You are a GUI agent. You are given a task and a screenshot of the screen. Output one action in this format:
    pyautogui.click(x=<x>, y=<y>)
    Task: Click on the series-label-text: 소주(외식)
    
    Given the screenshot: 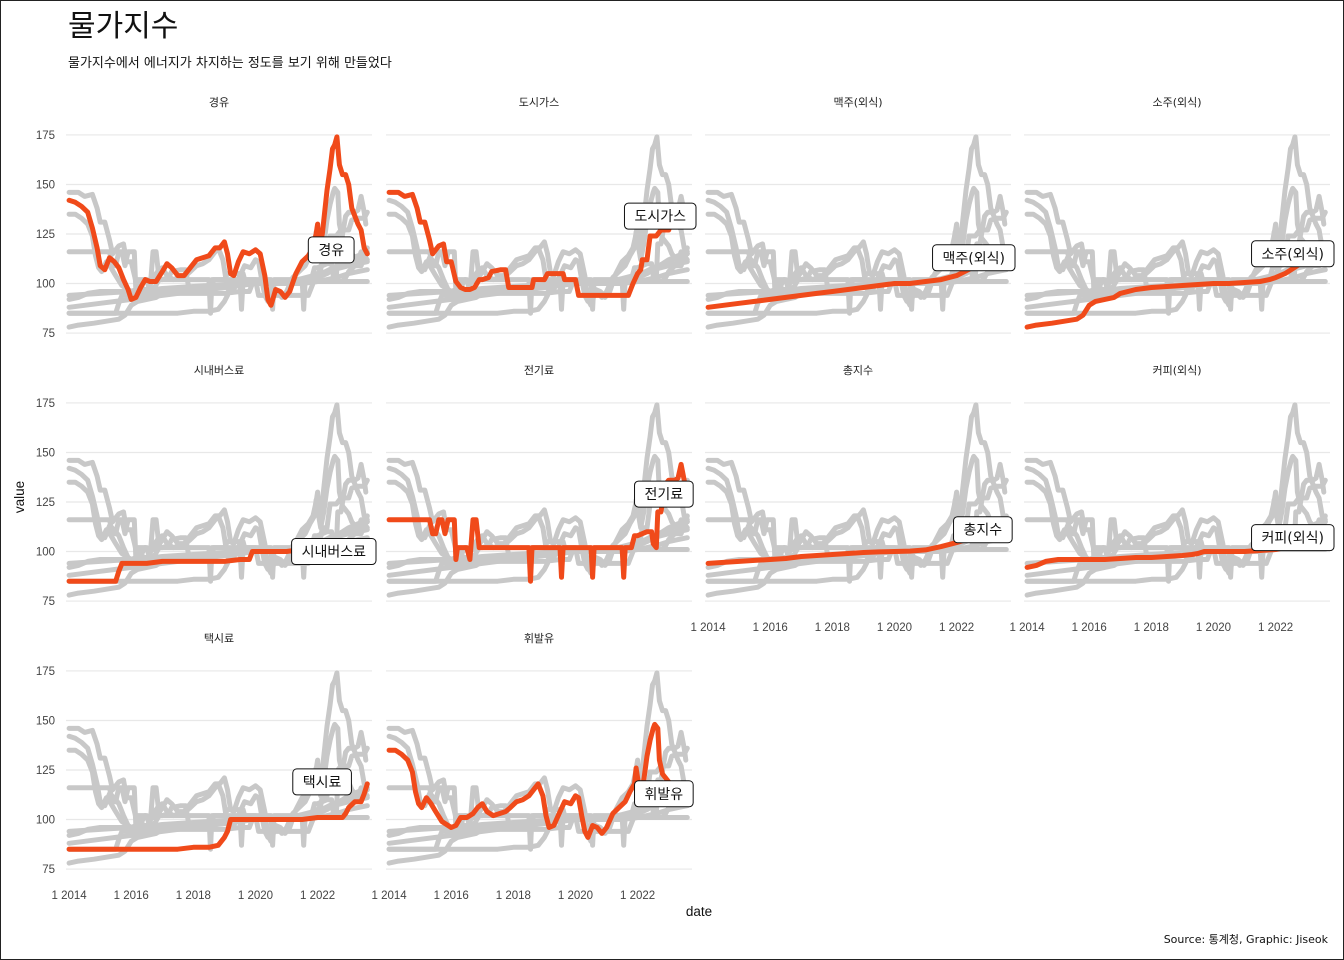 What is the action you would take?
    pyautogui.click(x=1293, y=255)
    